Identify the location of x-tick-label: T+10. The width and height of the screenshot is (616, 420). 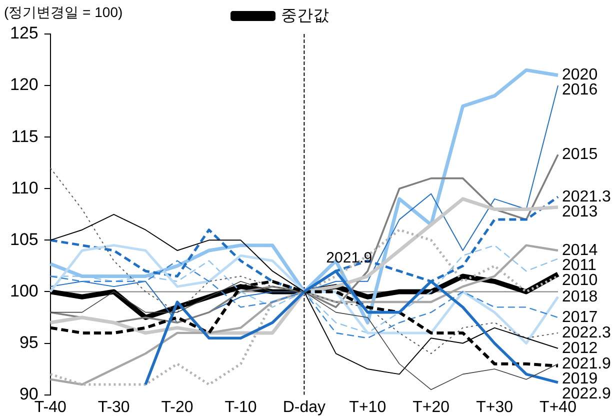
(367, 407).